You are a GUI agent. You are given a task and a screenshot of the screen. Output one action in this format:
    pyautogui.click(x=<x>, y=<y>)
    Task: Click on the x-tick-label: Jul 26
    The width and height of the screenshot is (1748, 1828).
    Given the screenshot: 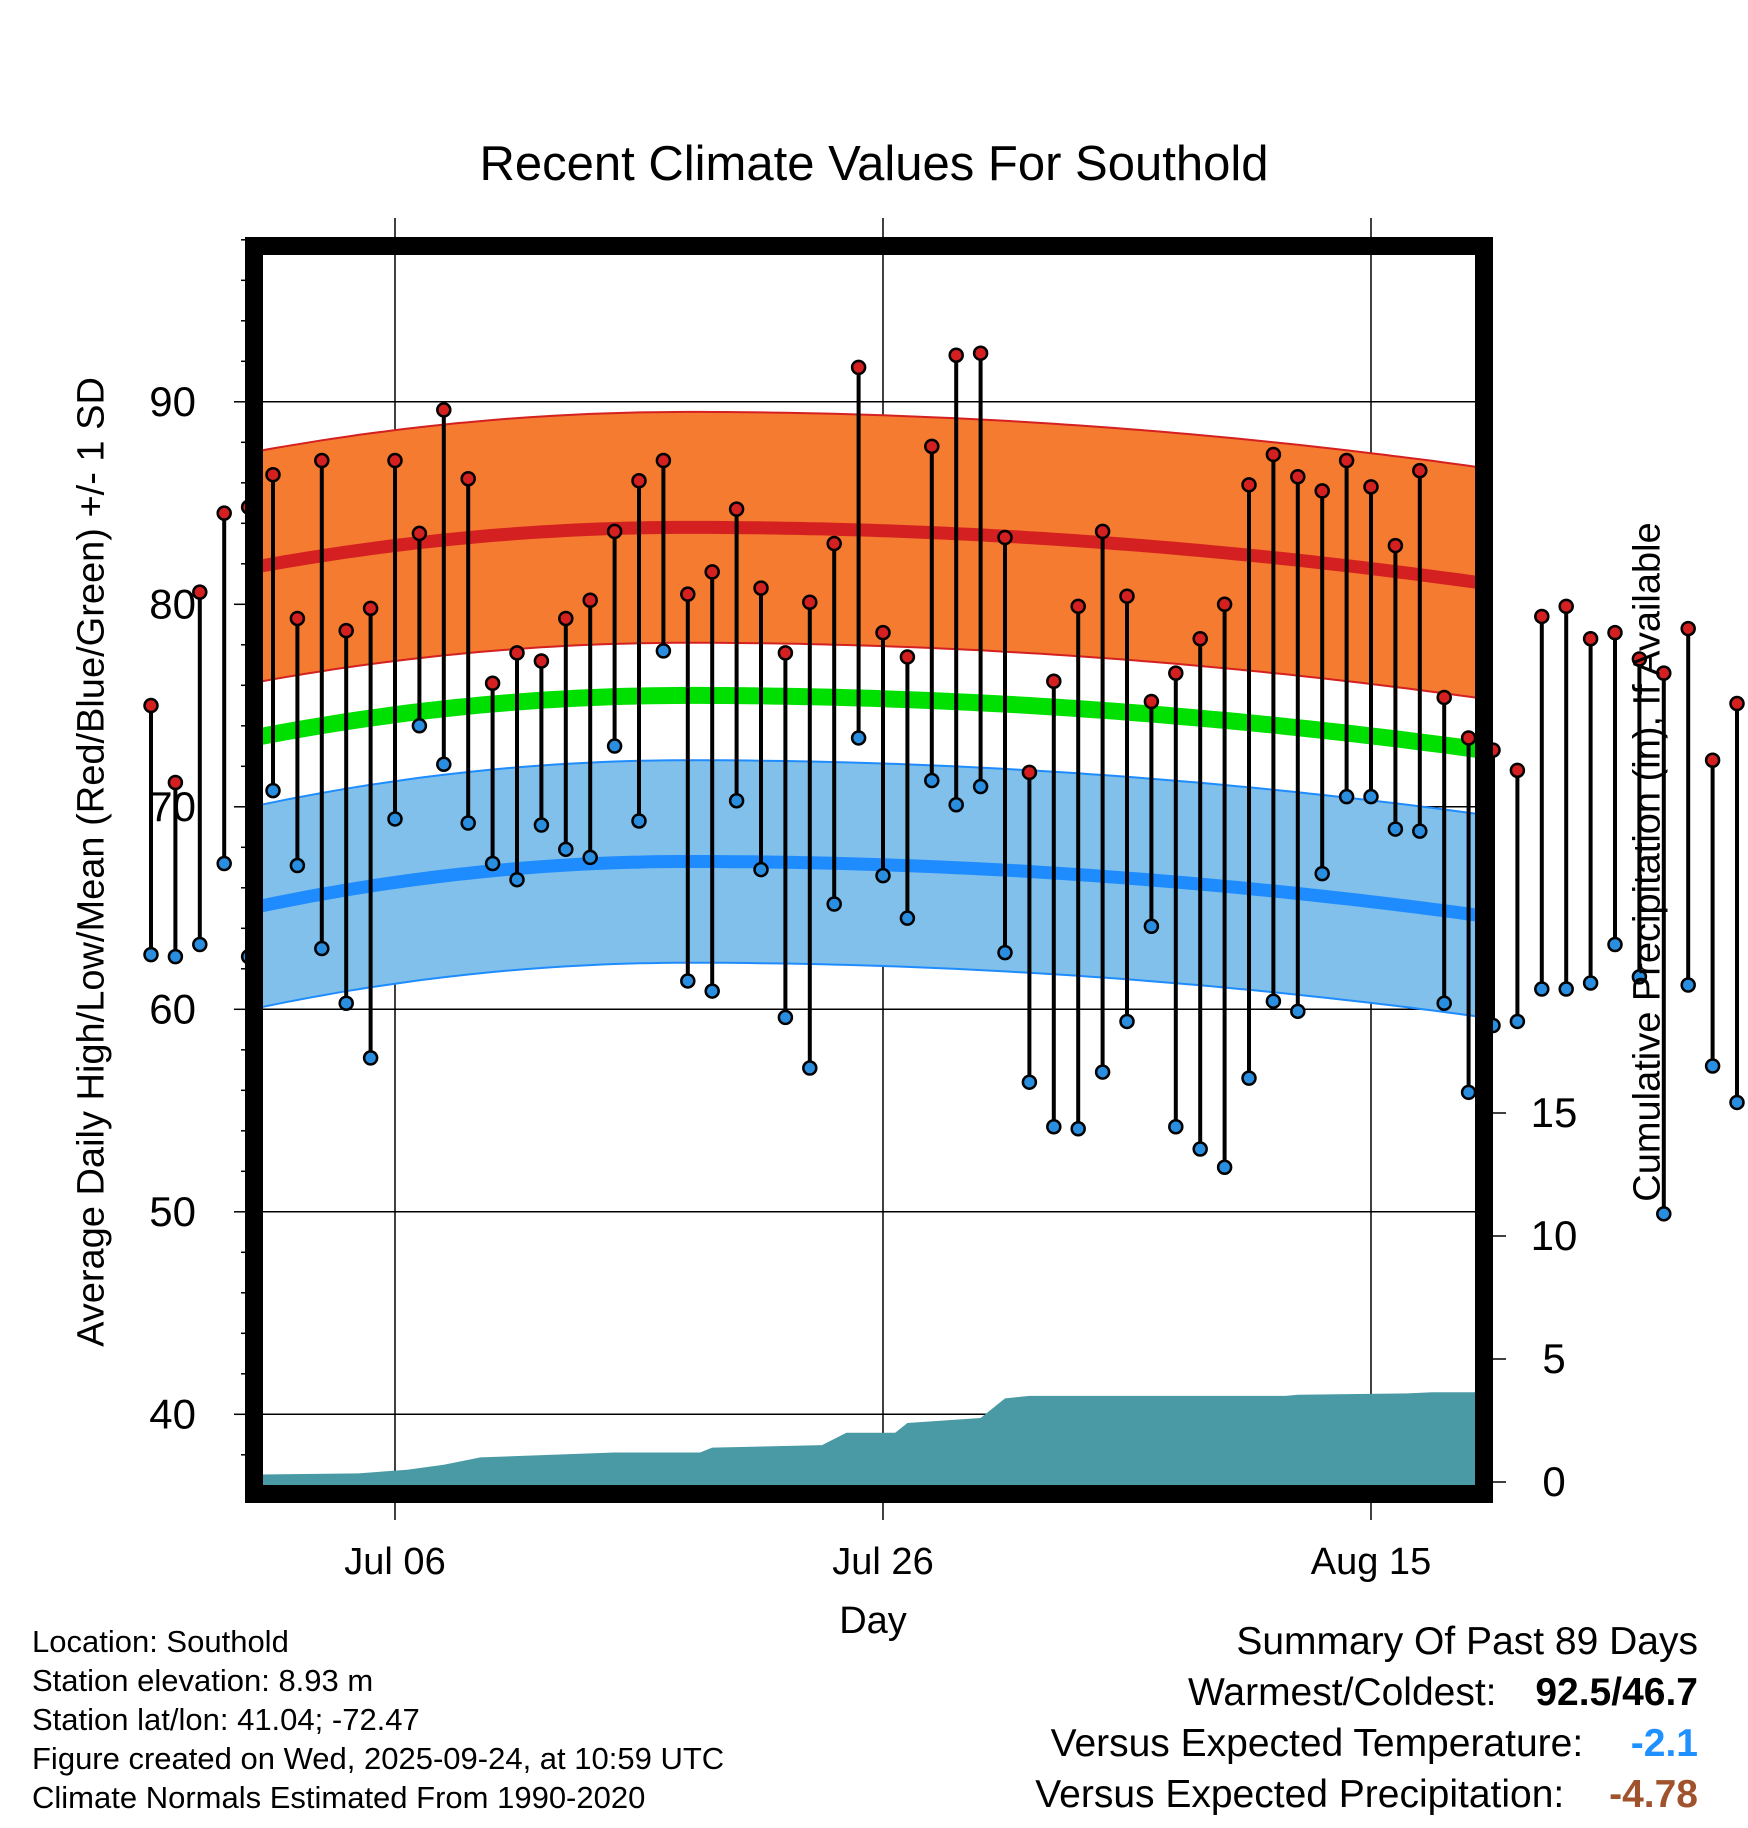 What is the action you would take?
    pyautogui.click(x=882, y=1562)
    